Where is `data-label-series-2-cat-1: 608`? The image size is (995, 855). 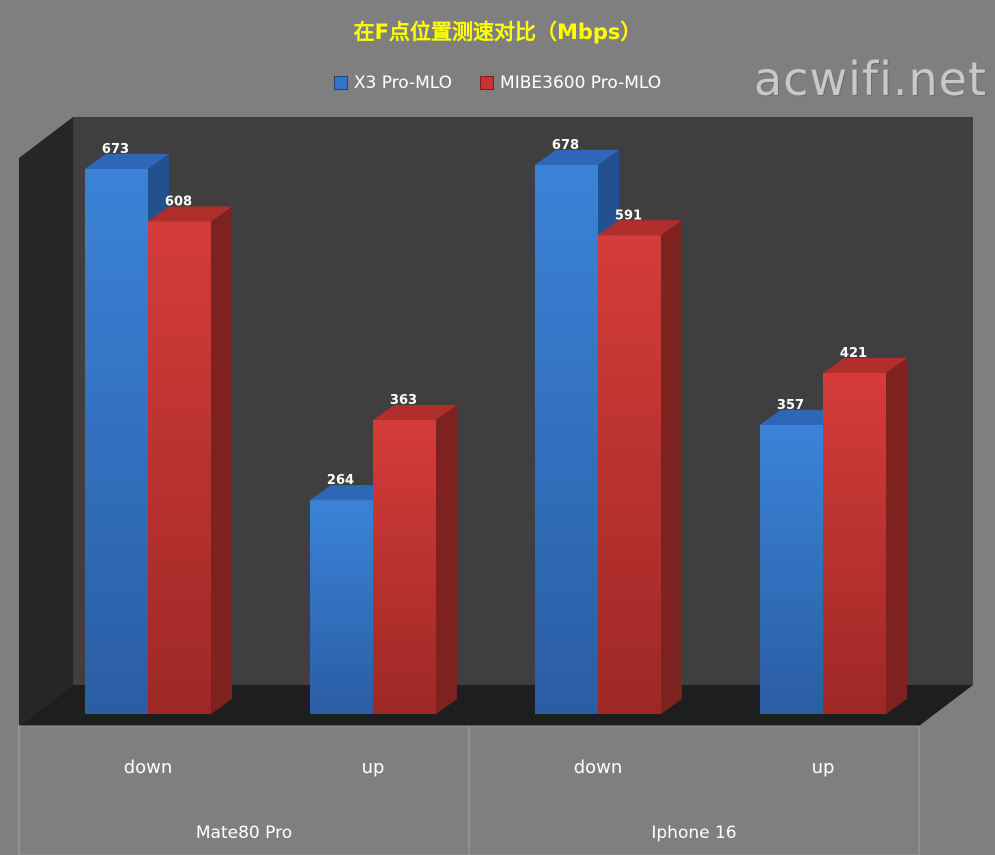 data-label-series-2-cat-1: 608 is located at coordinates (178, 202).